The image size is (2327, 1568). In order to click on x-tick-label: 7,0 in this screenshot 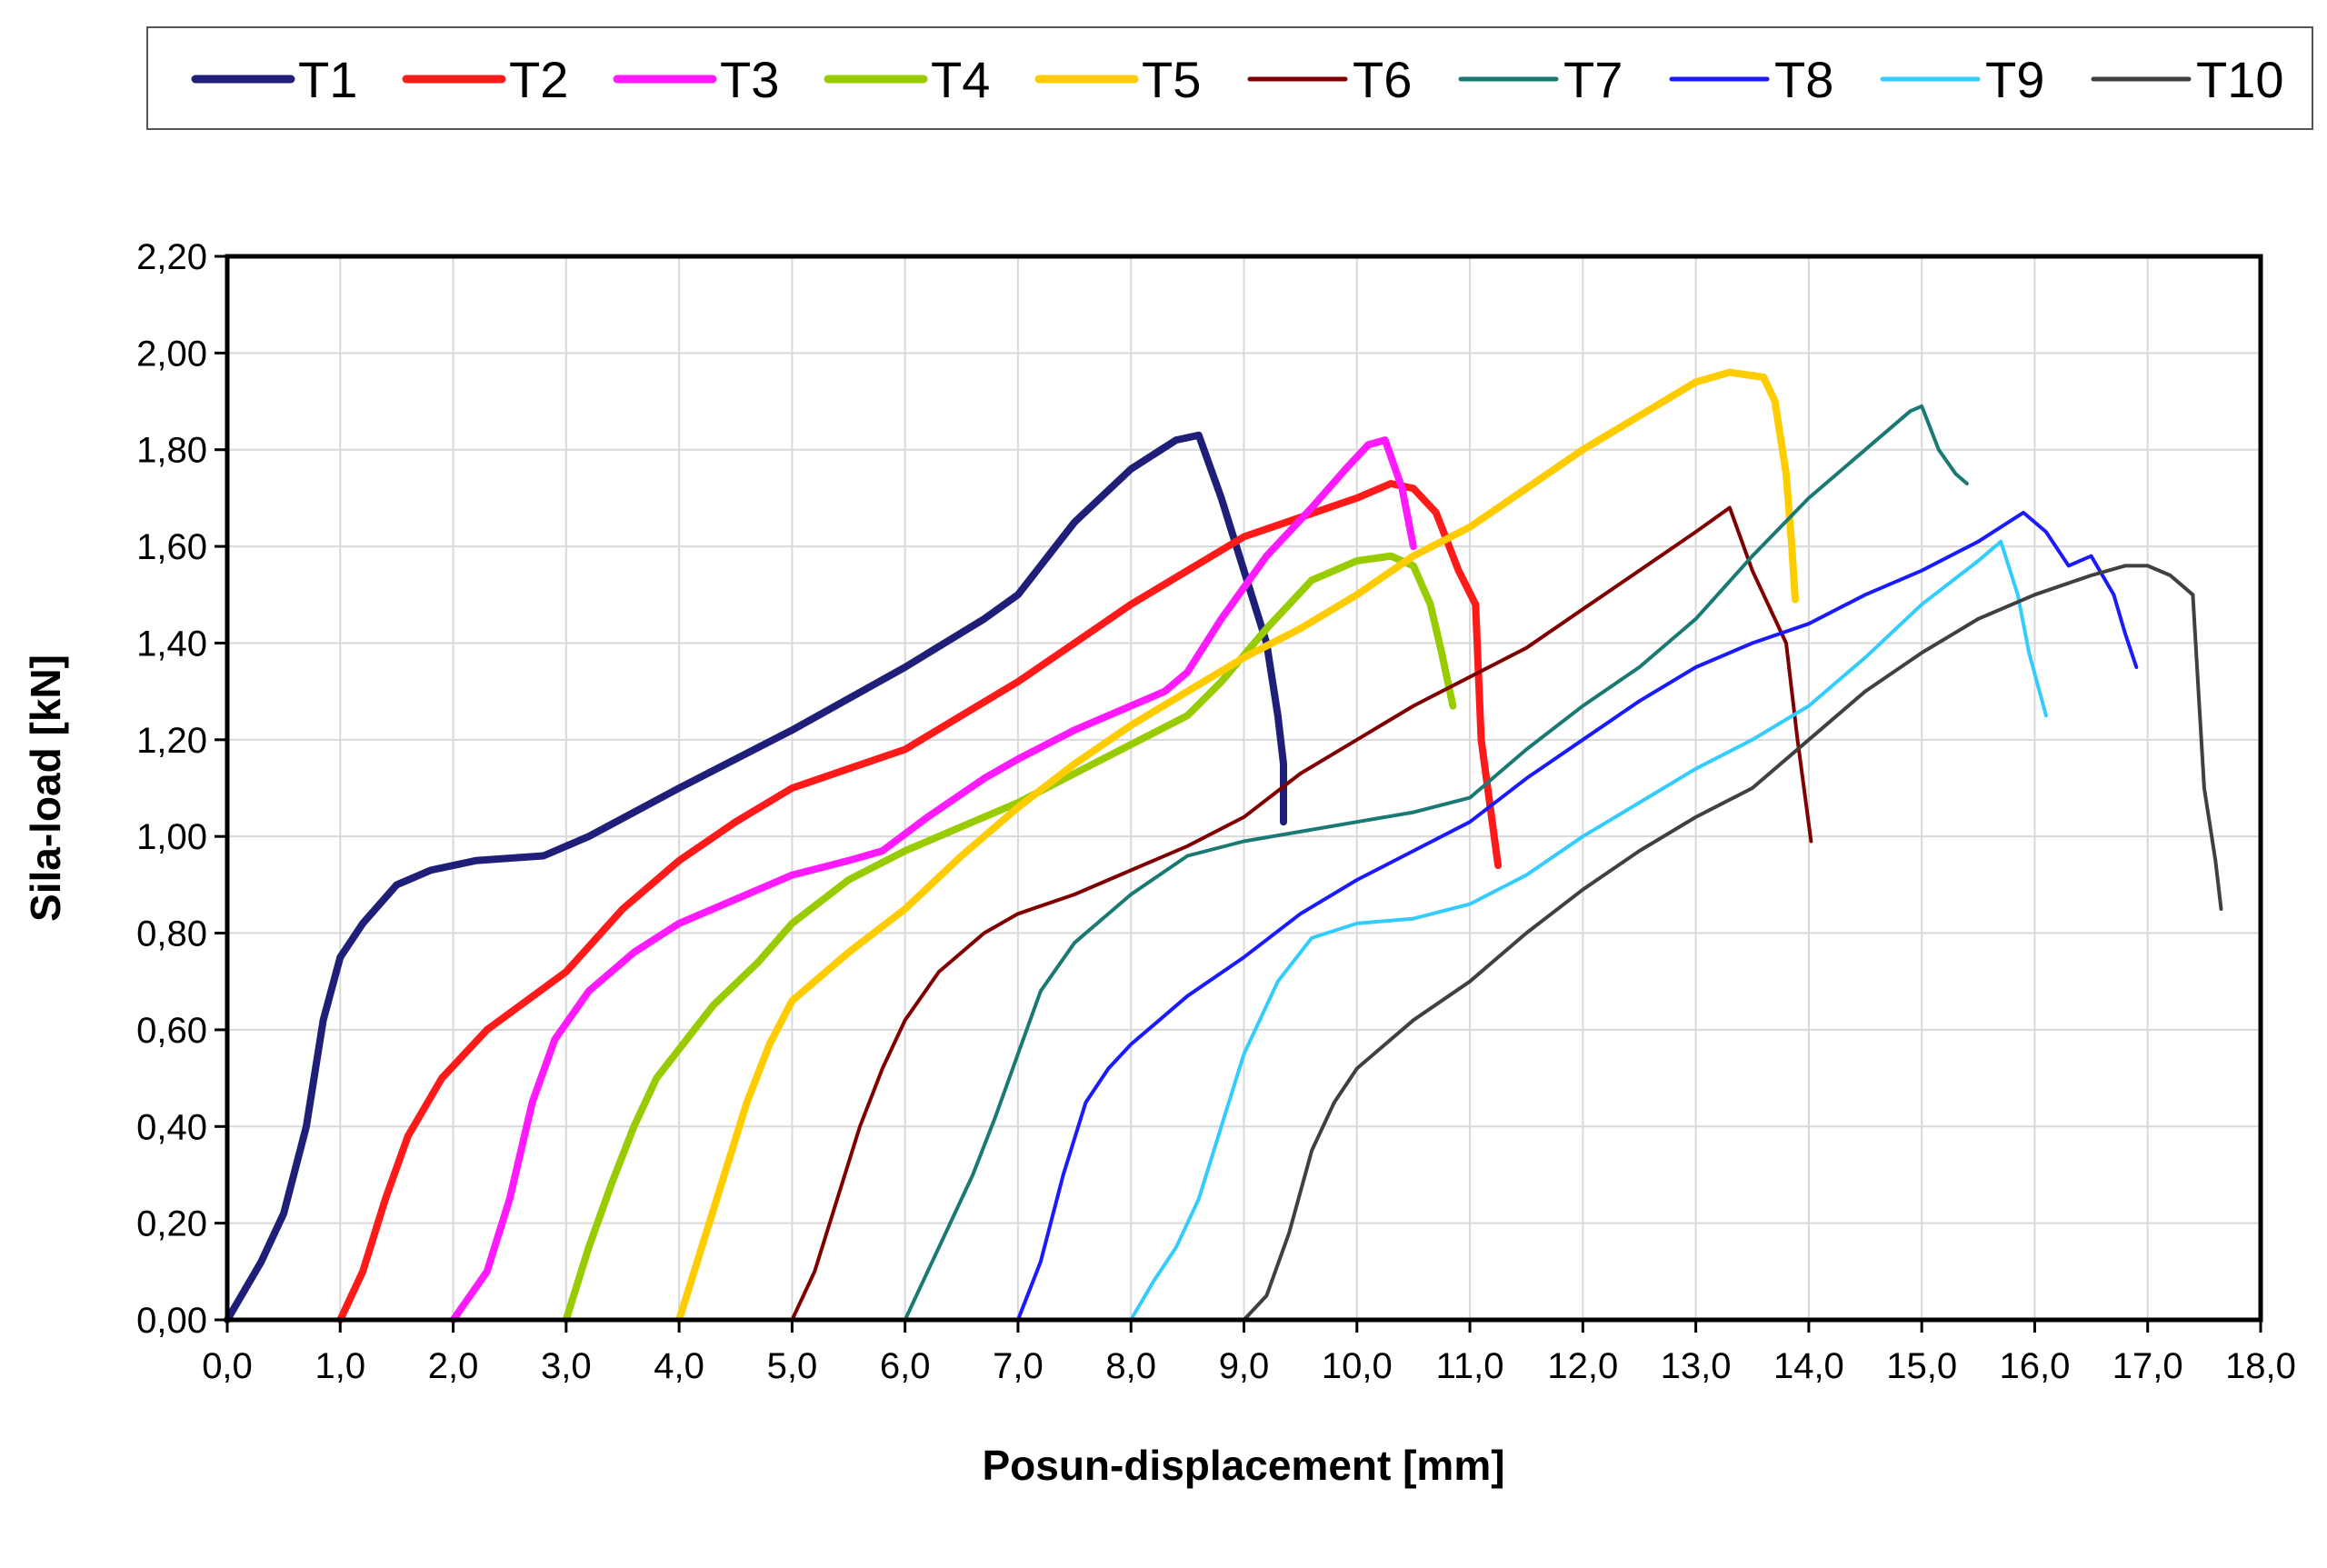, I will do `click(1018, 1366)`.